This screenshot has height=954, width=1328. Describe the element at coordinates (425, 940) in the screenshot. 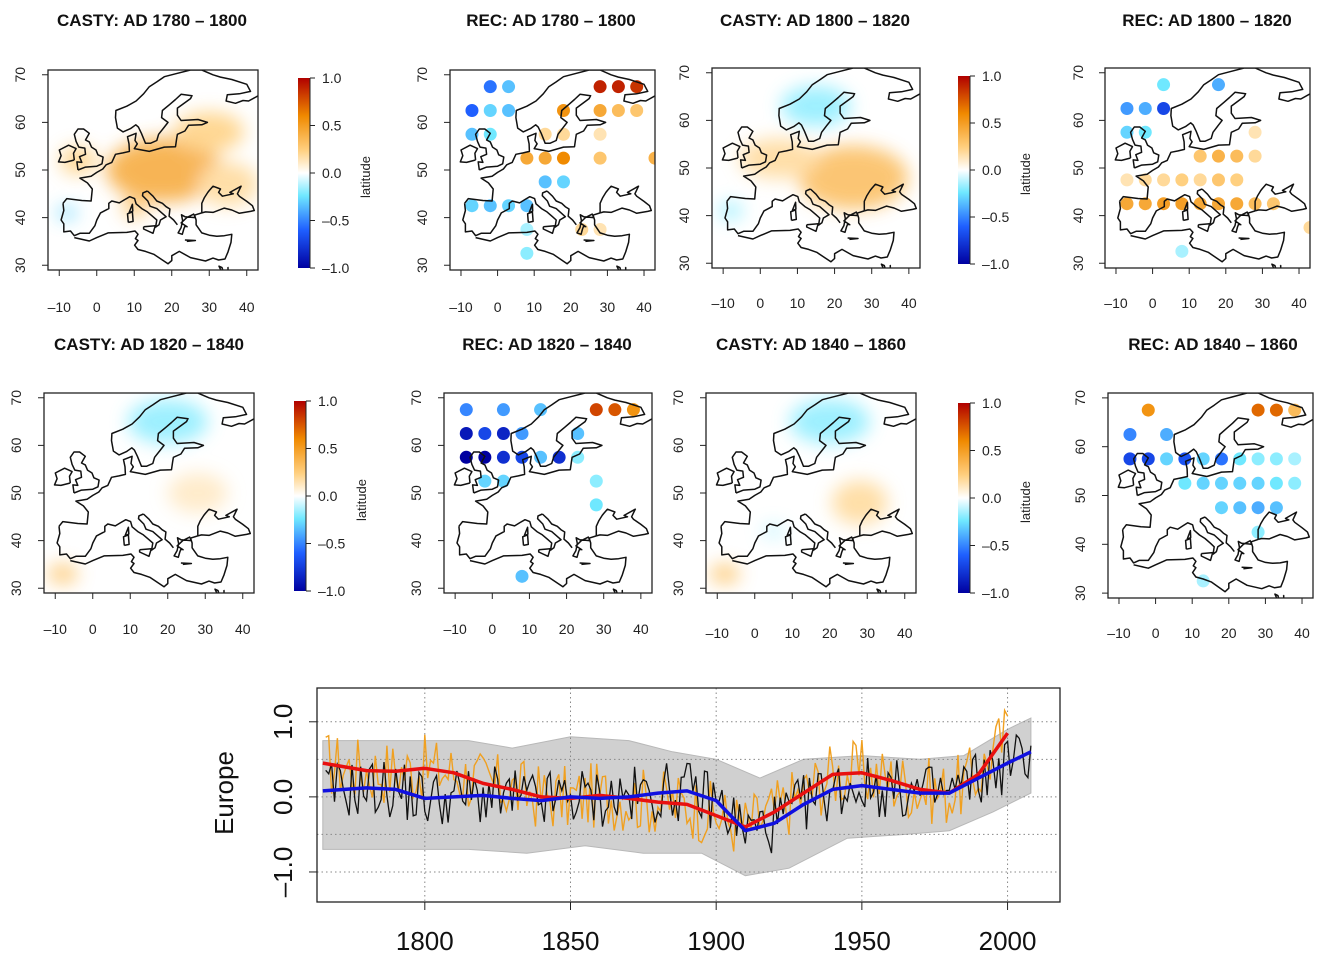

I see `x-tick-label: 1800` at that location.